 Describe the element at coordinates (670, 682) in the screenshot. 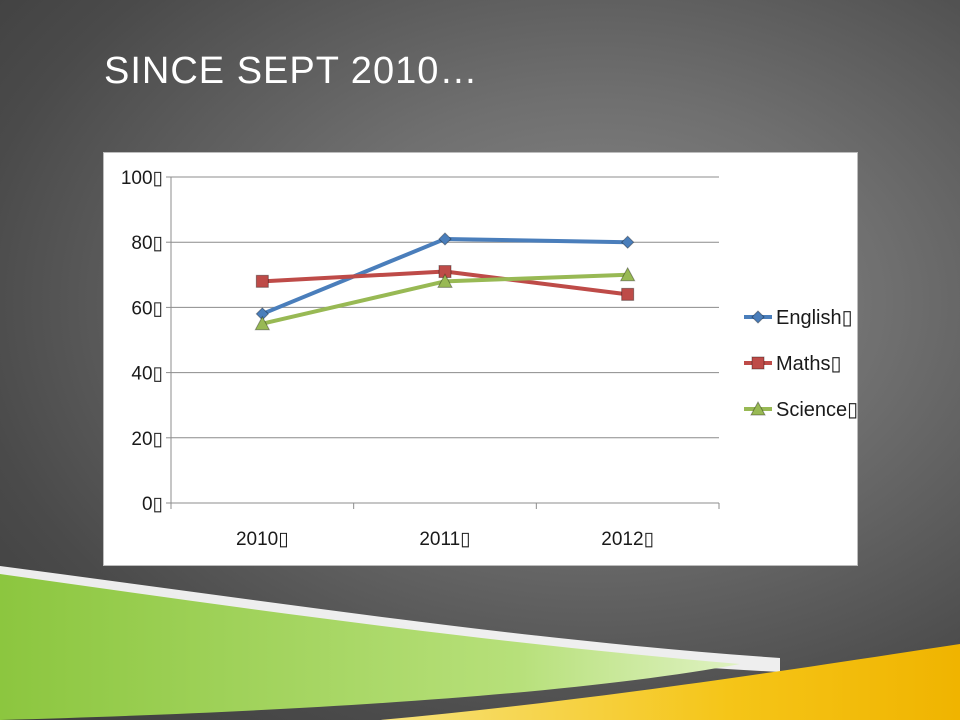

I see `yellow-swoosh` at that location.